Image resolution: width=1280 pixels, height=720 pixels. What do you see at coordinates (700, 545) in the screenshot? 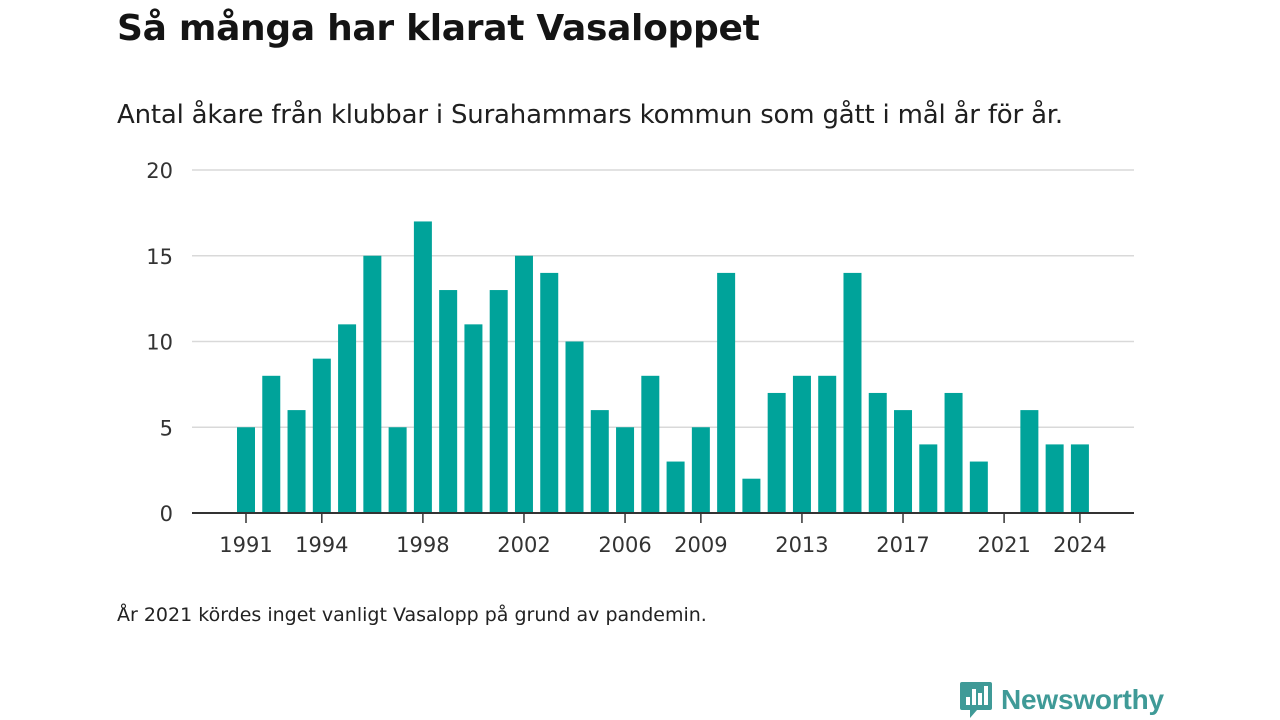
I see `x-tick-label: 2009` at bounding box center [700, 545].